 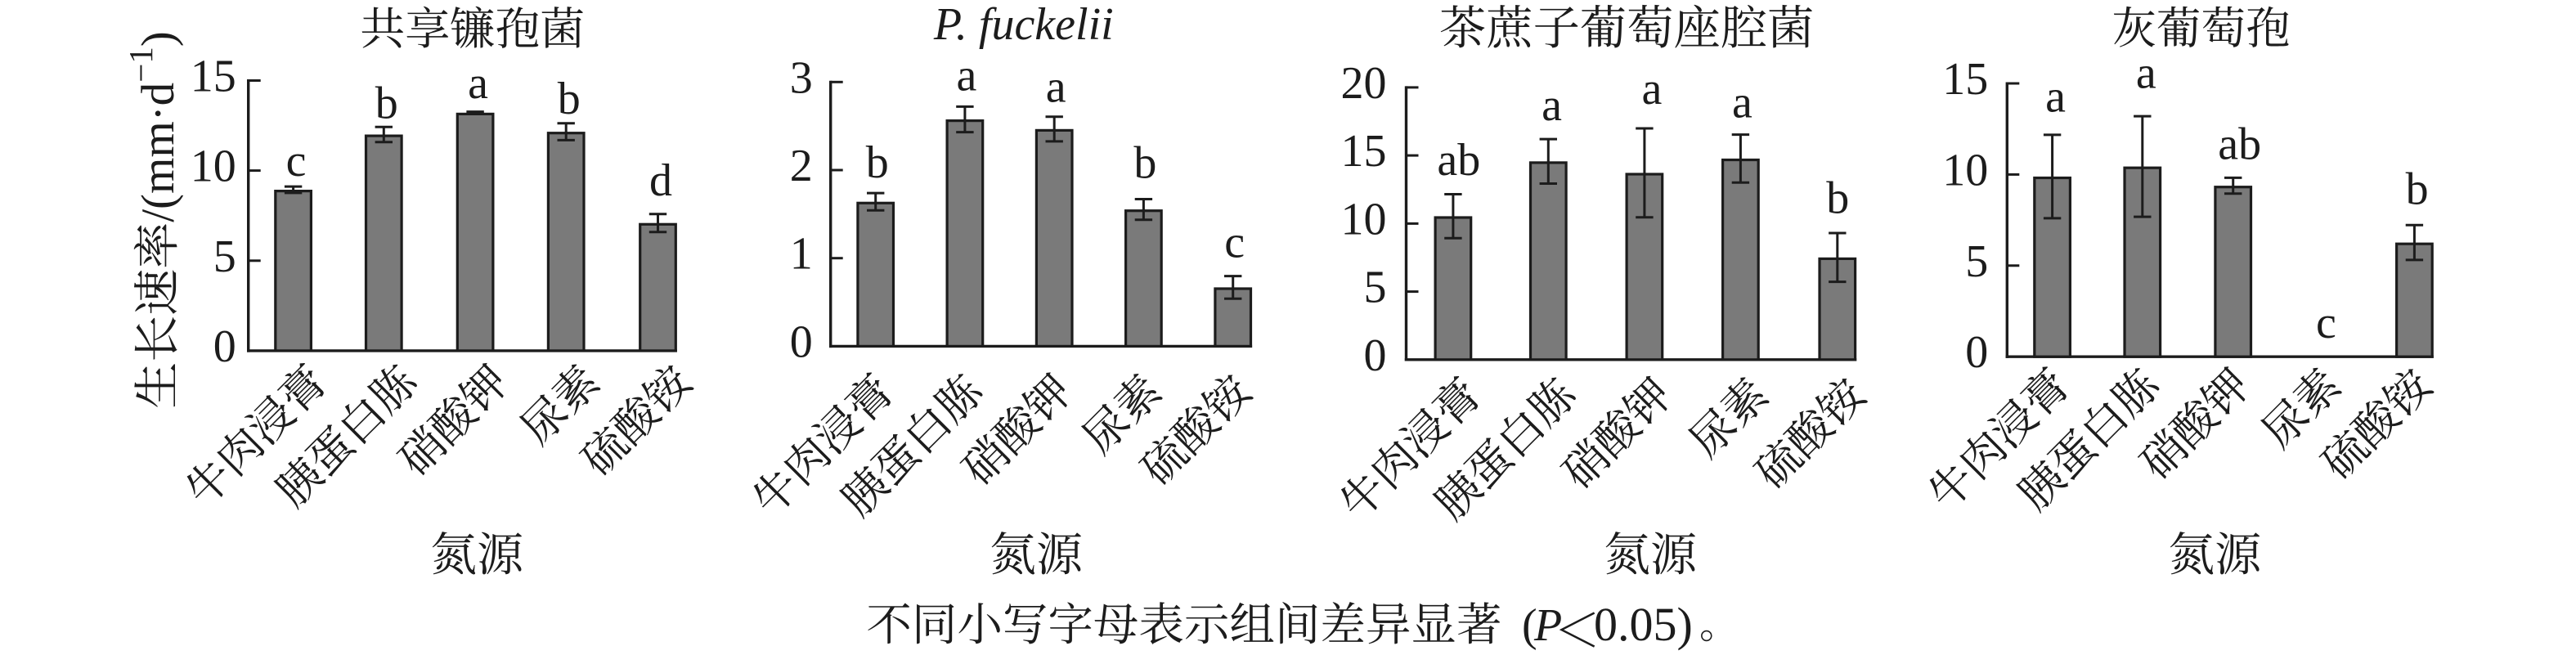 I want to click on svg-text: 1, so click(x=801, y=255).